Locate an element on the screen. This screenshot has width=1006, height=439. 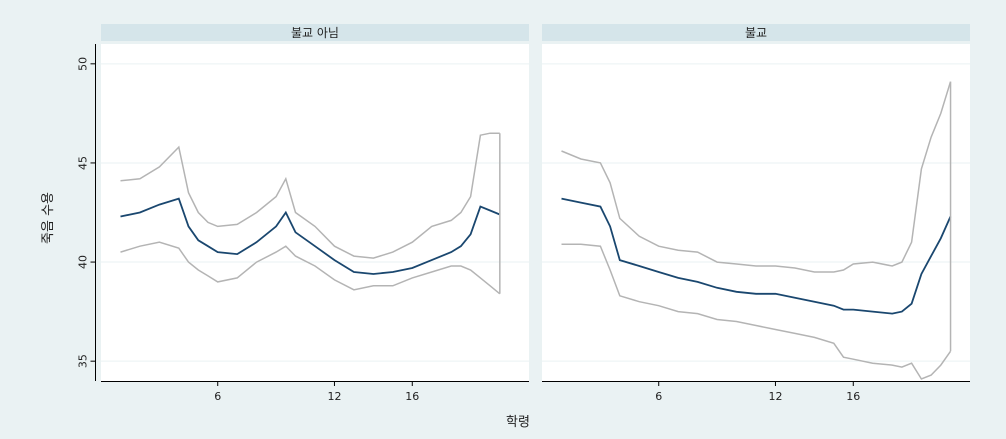
y-tick-label: 35 is located at coordinates (83, 361).